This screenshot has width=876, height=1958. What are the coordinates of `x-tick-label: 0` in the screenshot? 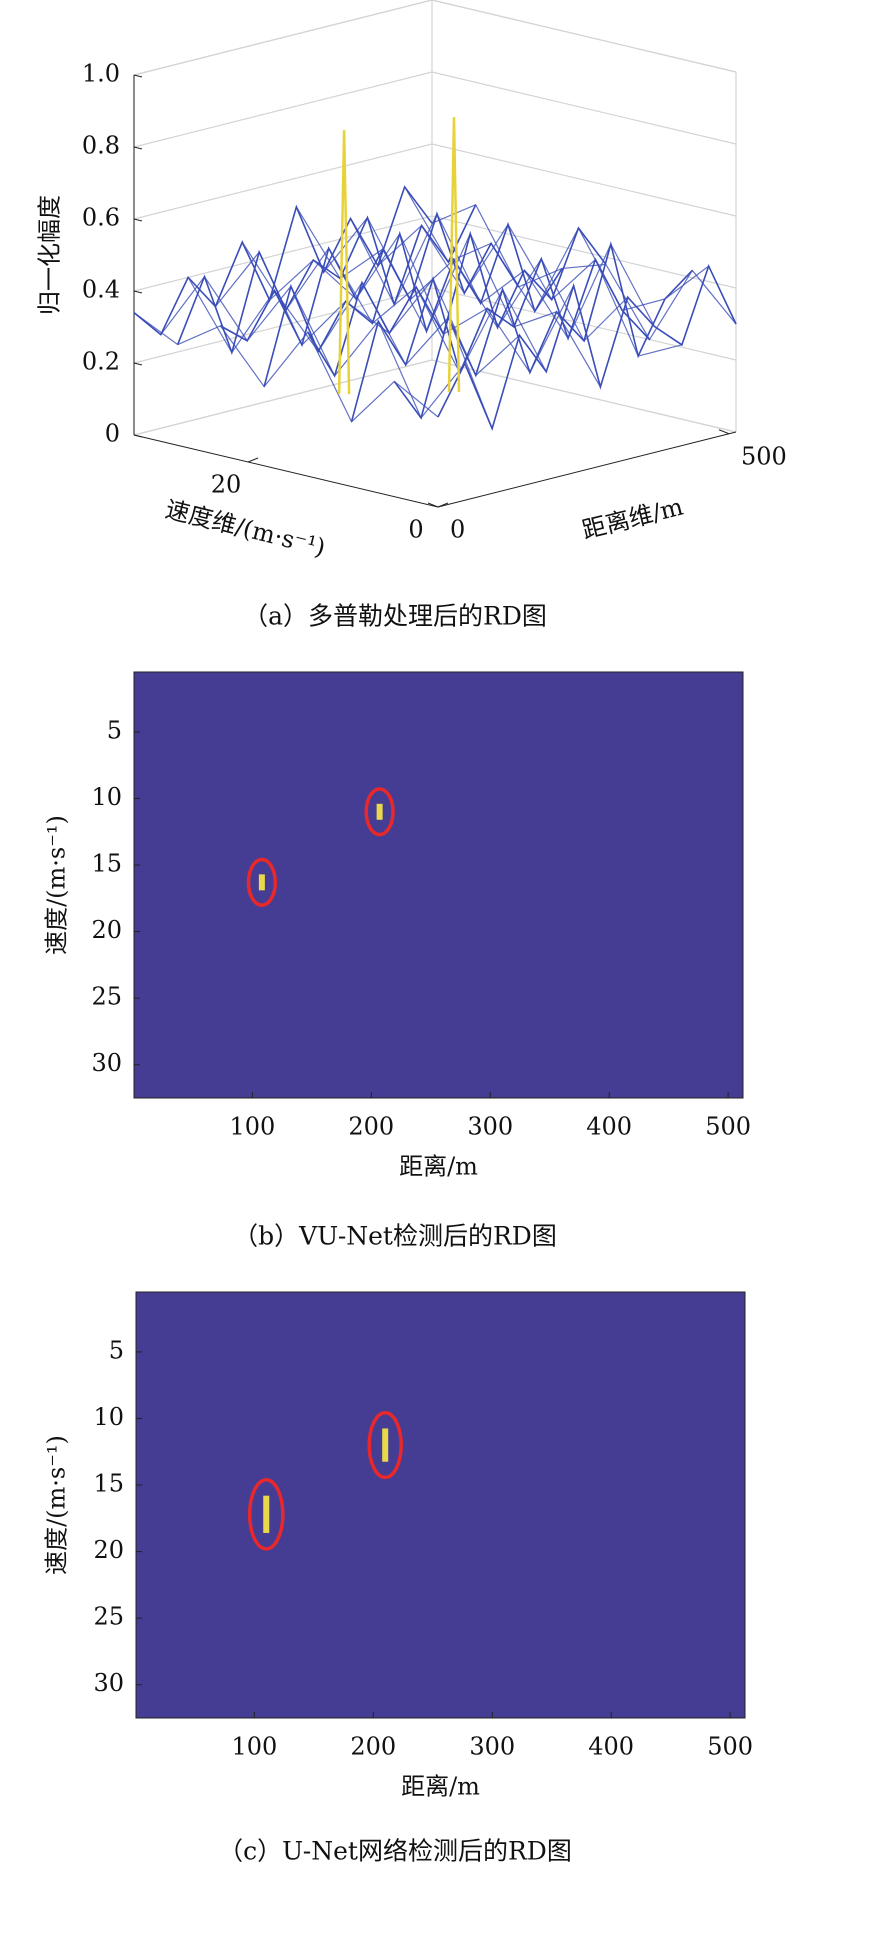 It's located at (457, 530).